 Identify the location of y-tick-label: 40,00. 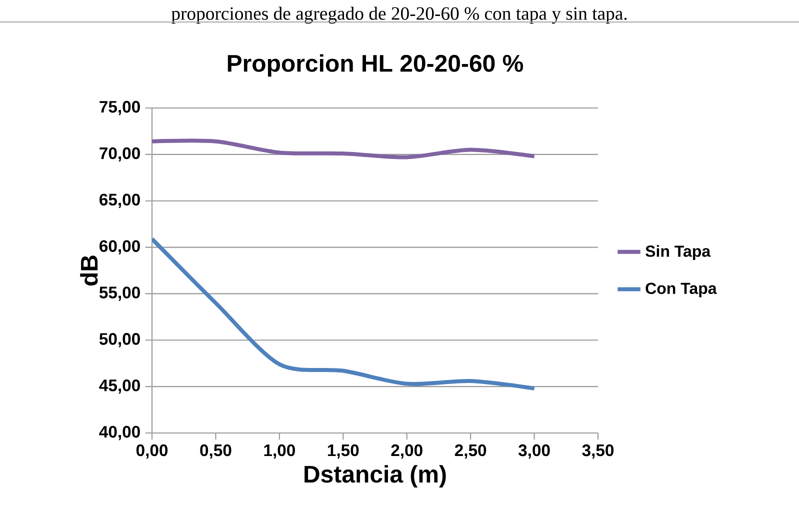
(119, 433).